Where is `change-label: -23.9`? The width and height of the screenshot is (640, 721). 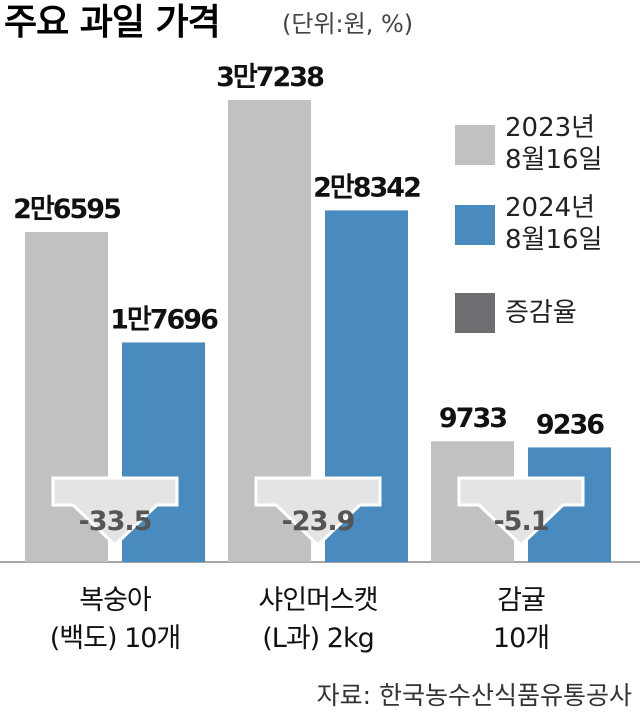 change-label: -23.9 is located at coordinates (318, 521).